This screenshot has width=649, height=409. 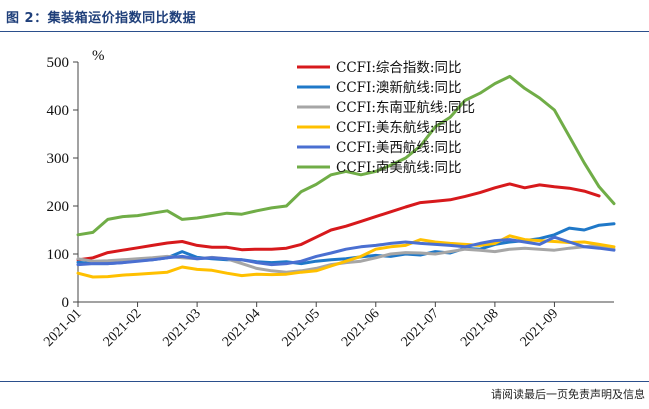 I want to click on legend-label-5: CCFI:美西航线:同比, so click(x=398, y=148).